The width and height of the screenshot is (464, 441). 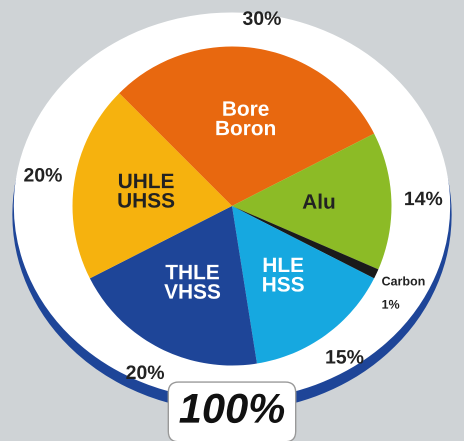 I want to click on slice-label: Carbon, so click(x=403, y=281).